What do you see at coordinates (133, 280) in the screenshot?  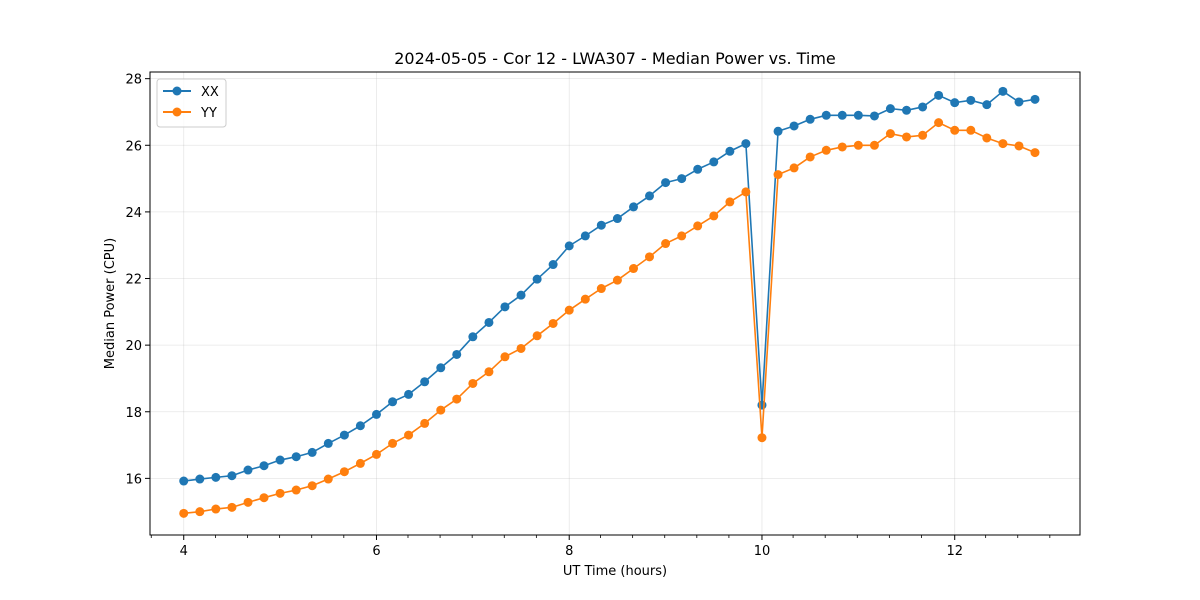 I see `y-tick-label: 22` at bounding box center [133, 280].